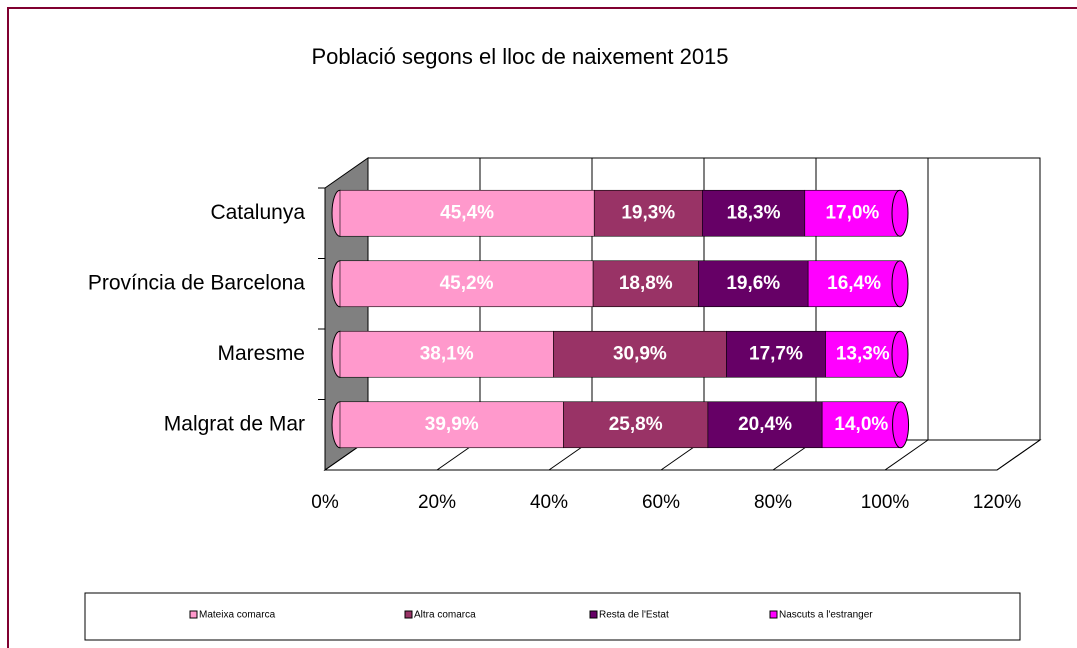  Describe the element at coordinates (234, 423) in the screenshot. I see `y-tick-label: Malgrat de Mar` at that location.